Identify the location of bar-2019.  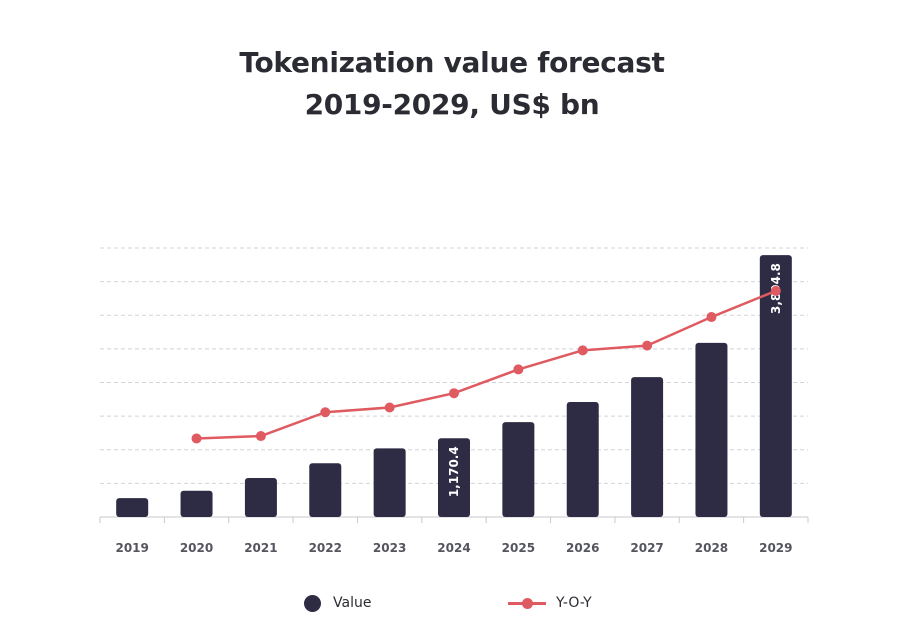
(132, 507).